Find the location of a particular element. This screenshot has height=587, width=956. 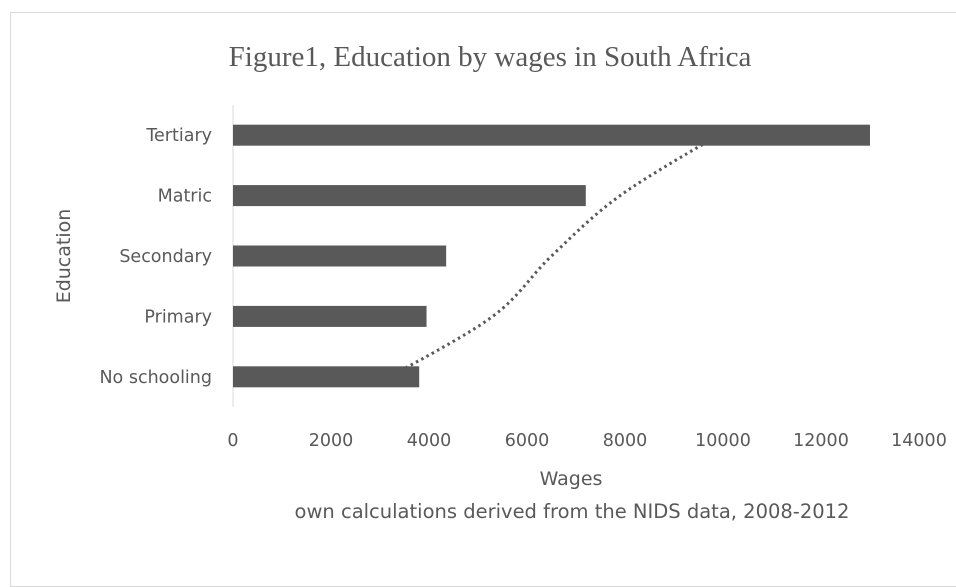

x-tick-label: 2000 is located at coordinates (331, 441).